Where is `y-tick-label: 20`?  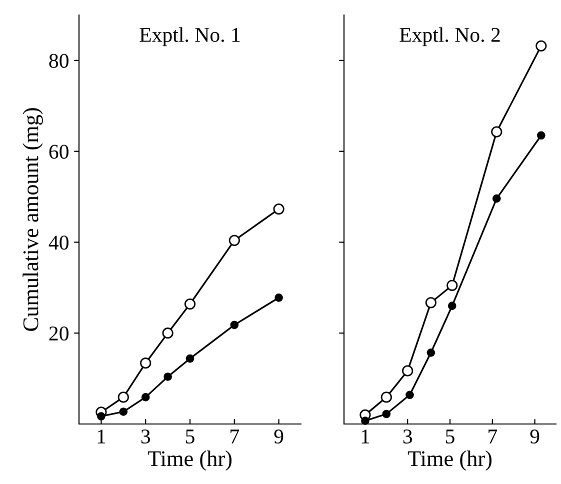
y-tick-label: 20 is located at coordinates (58, 333).